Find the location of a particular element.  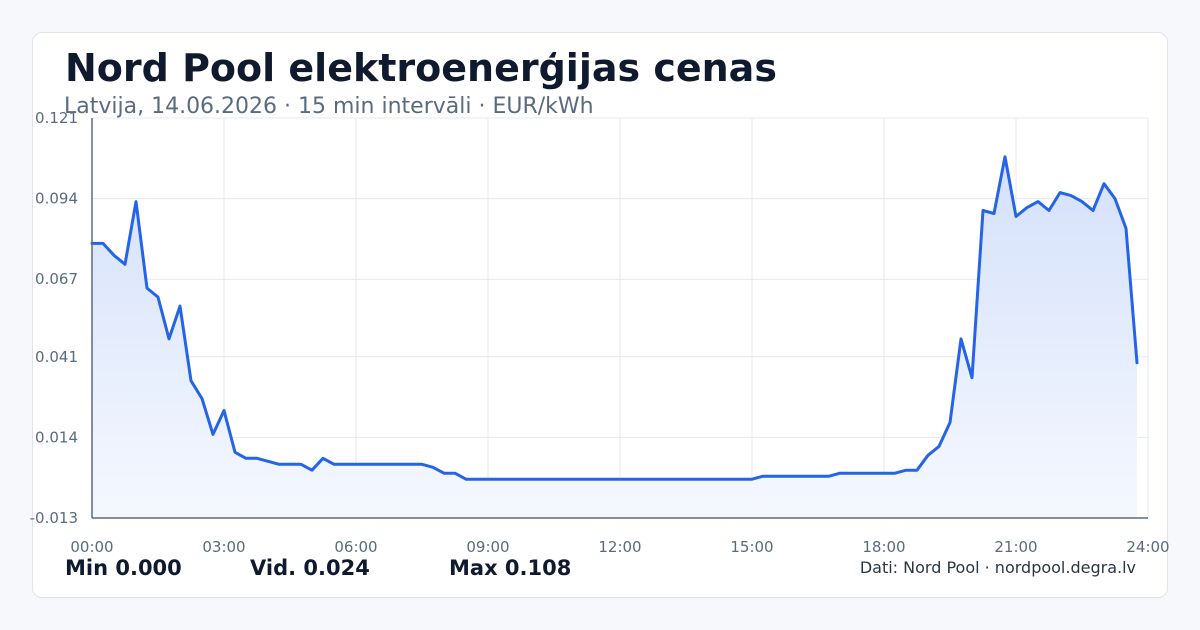

y-tick-label: 0.121 is located at coordinates (56, 118).